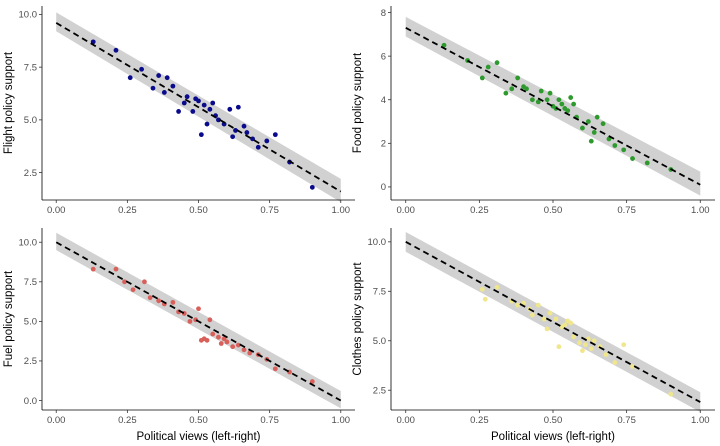 This screenshot has width=720, height=446. What do you see at coordinates (358, 319) in the screenshot?
I see `y-axis-title: Clothes policy support` at bounding box center [358, 319].